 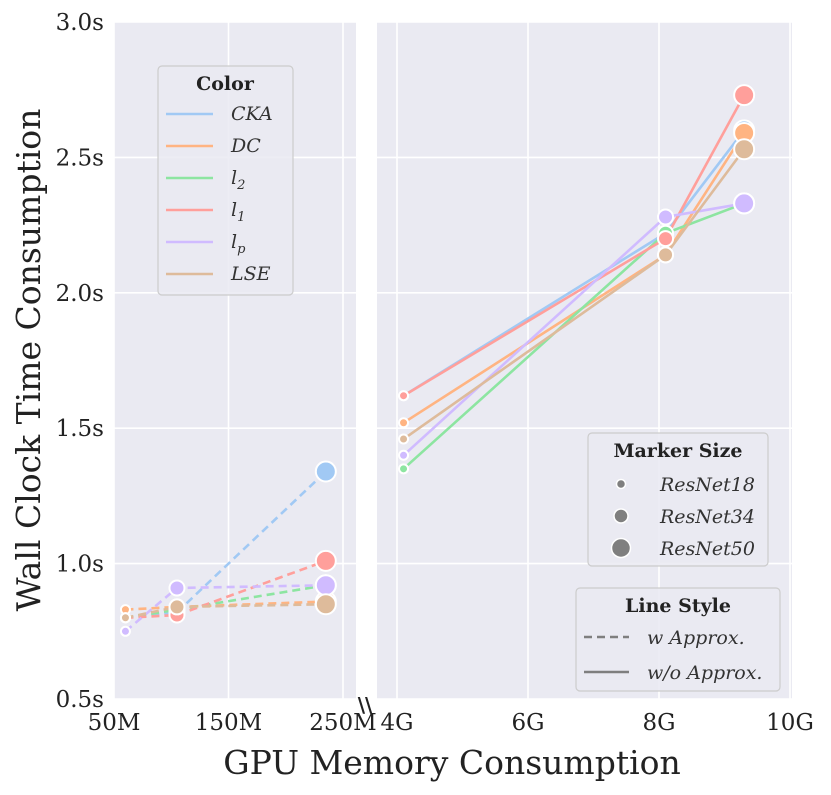 I want to click on x-tick-label: 10G, so click(x=790, y=723).